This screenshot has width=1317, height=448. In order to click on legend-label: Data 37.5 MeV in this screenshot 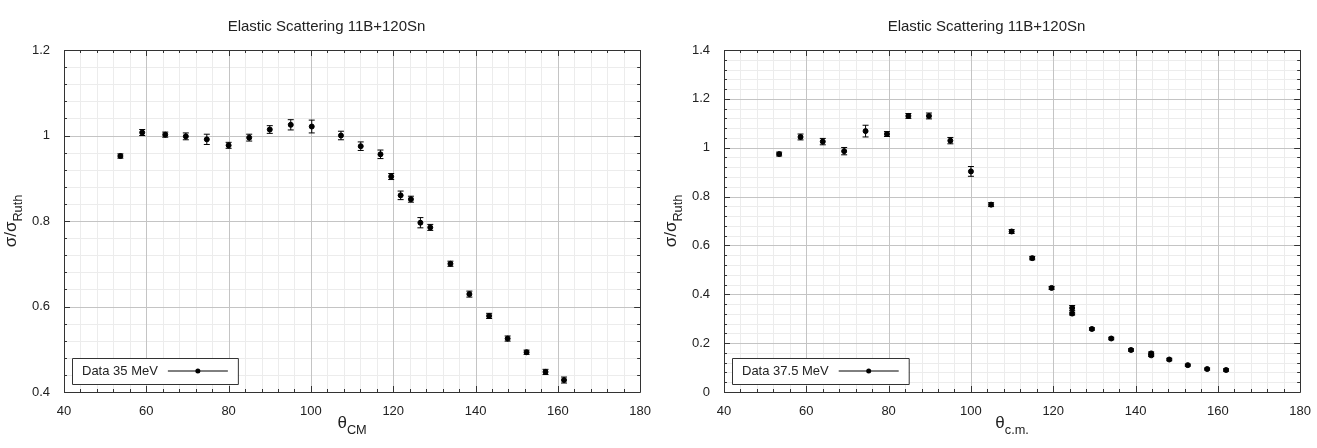, I will do `click(786, 370)`.